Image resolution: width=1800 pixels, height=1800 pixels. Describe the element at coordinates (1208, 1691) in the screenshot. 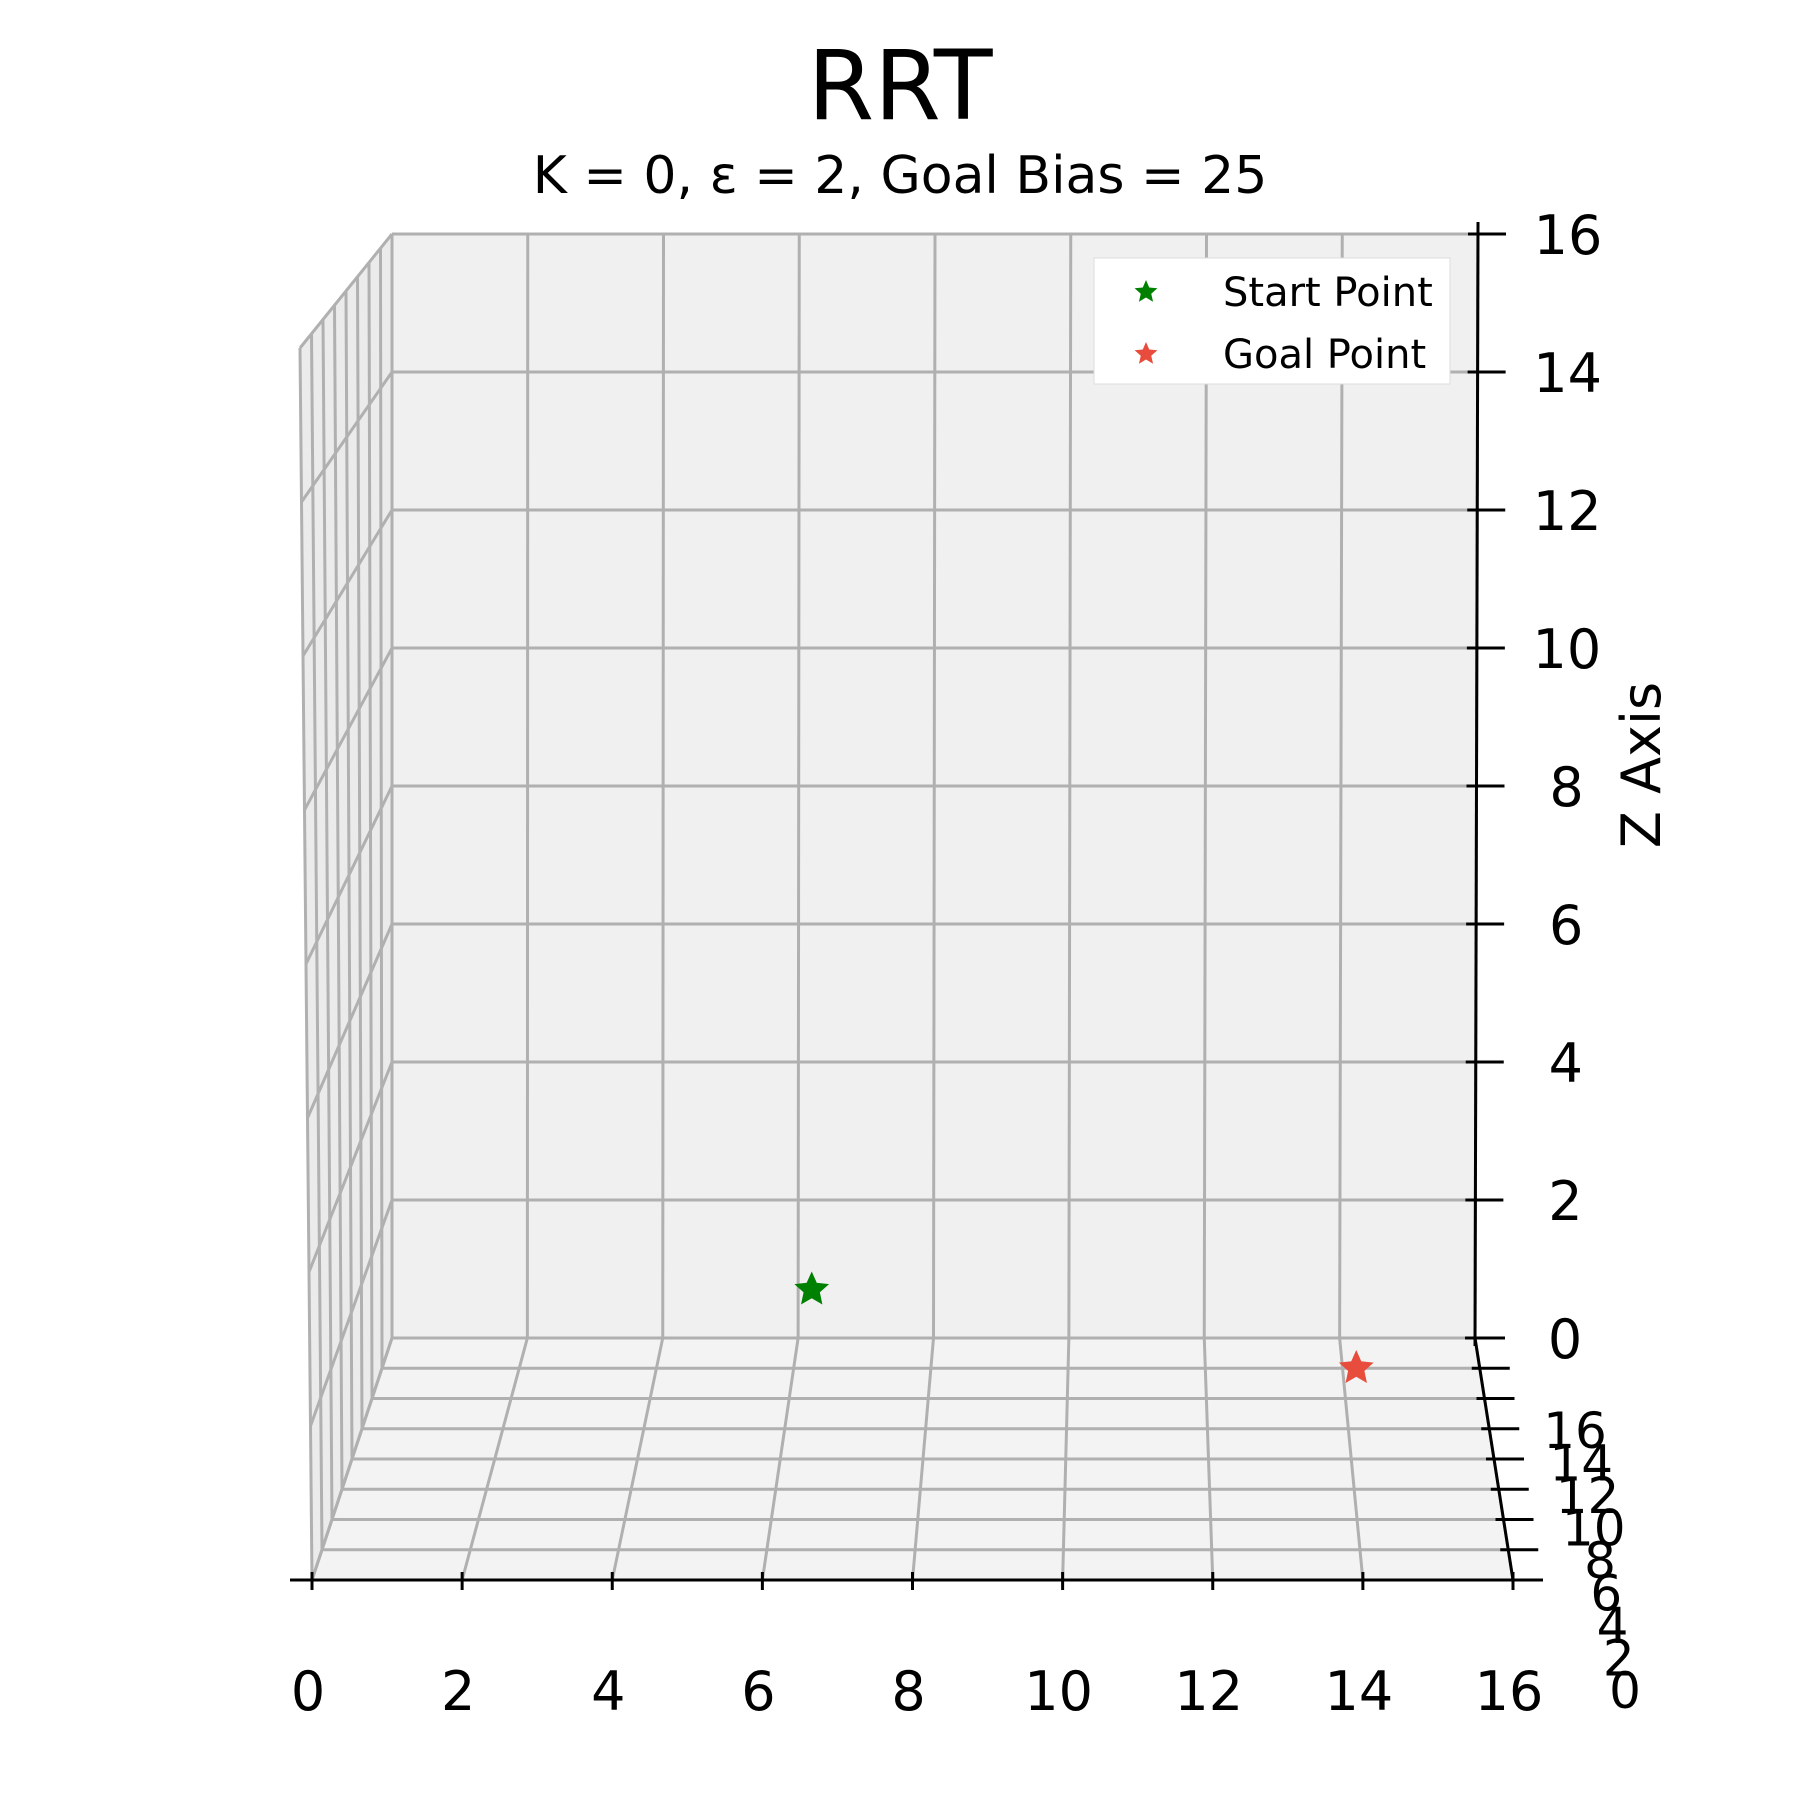

I see `x-tick-label: 12` at that location.